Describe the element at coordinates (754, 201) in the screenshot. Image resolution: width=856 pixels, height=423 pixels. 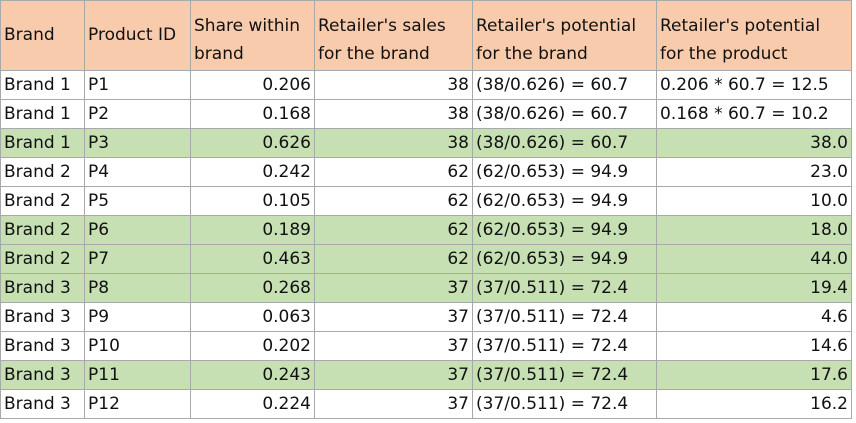
I see `cell-product-potential: 10.0` at that location.